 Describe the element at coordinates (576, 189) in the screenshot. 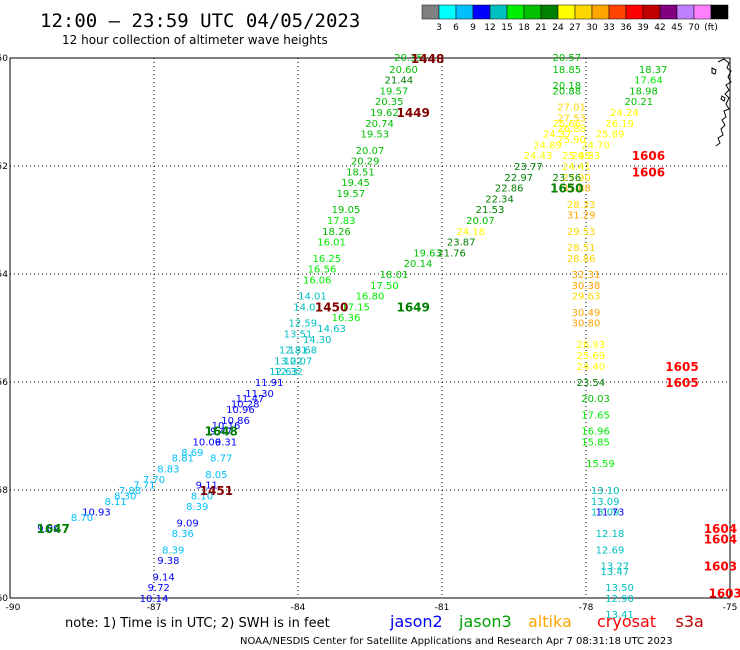

I see `wave-height-label: 31.88` at that location.